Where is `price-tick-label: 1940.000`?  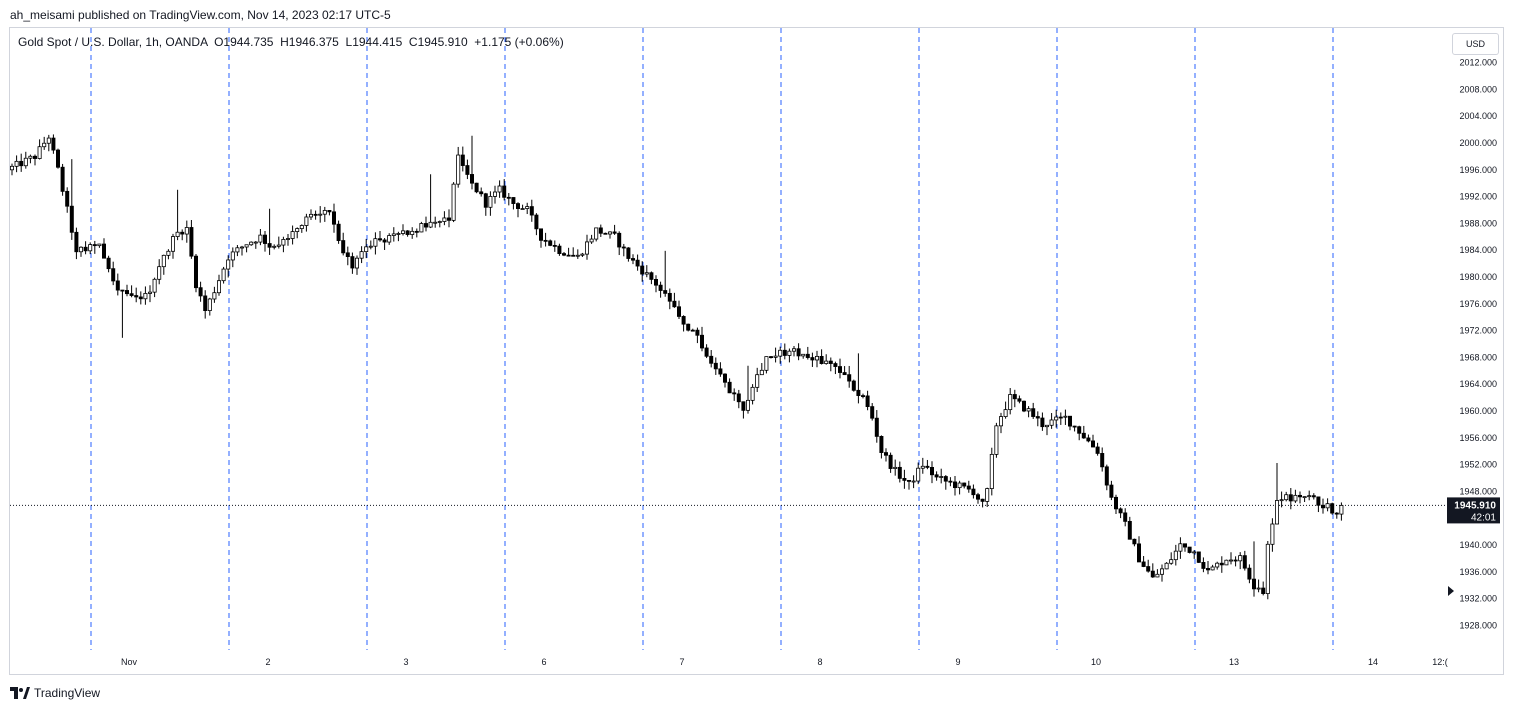 price-tick-label: 1940.000 is located at coordinates (1478, 545).